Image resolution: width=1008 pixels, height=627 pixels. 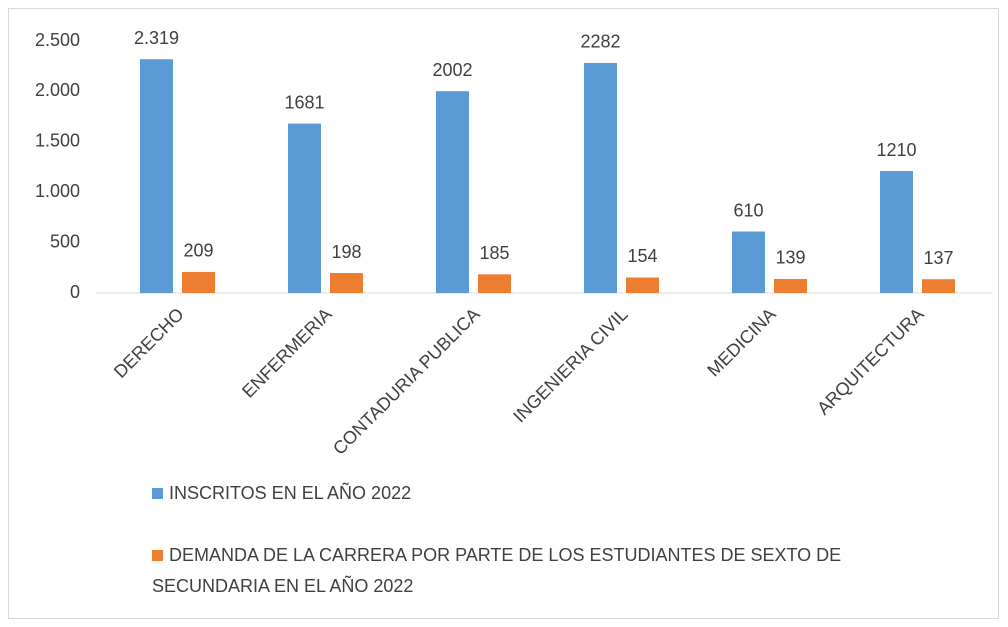 What do you see at coordinates (149, 343) in the screenshot?
I see `x-tick-label: DERECHO` at bounding box center [149, 343].